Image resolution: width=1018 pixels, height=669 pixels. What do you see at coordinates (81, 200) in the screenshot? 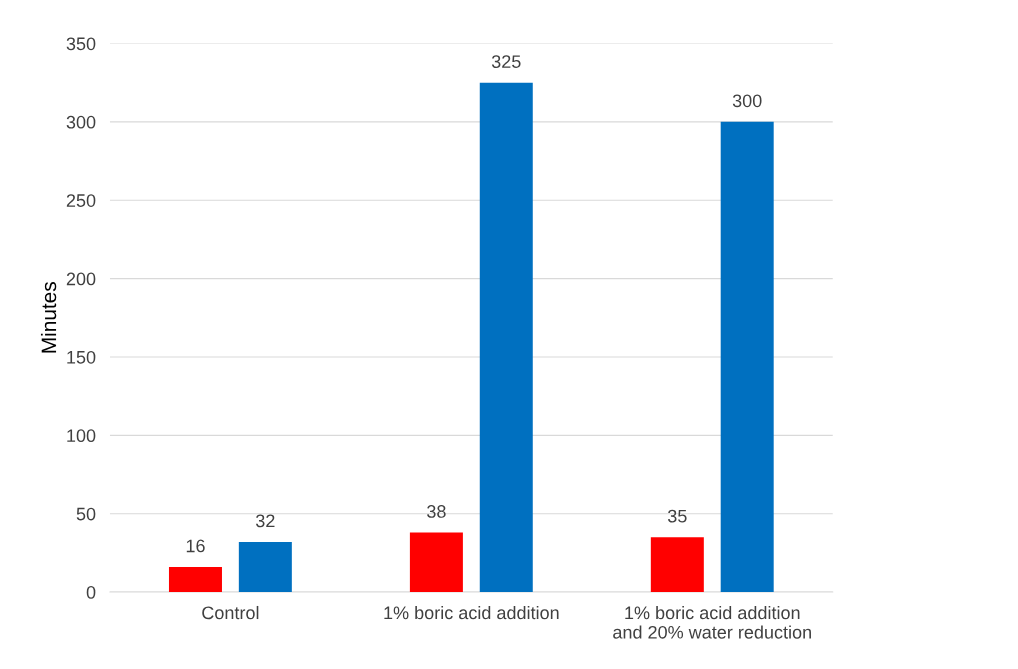
I see `y-tick-label: 250` at bounding box center [81, 200].